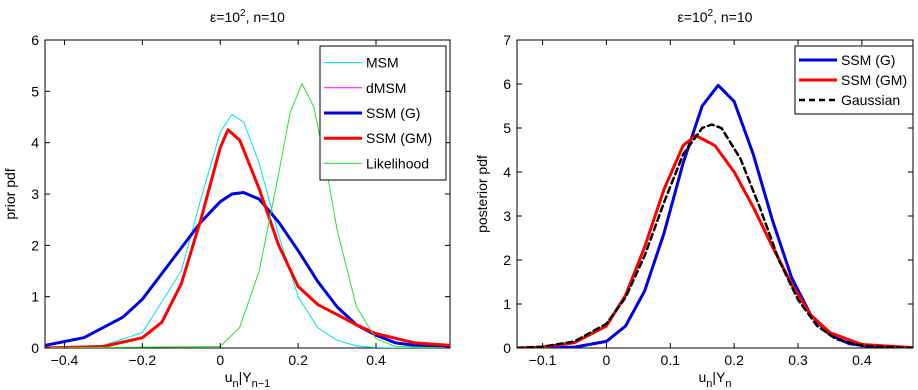  I want to click on chart1-legend-label: Likelihood, so click(397, 163).